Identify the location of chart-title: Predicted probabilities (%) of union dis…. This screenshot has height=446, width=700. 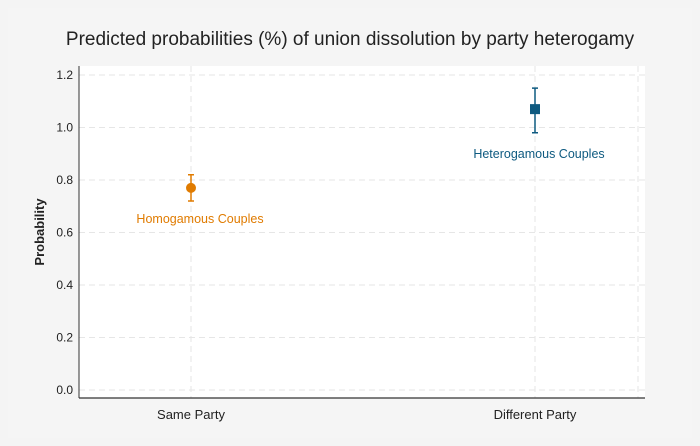
(350, 39).